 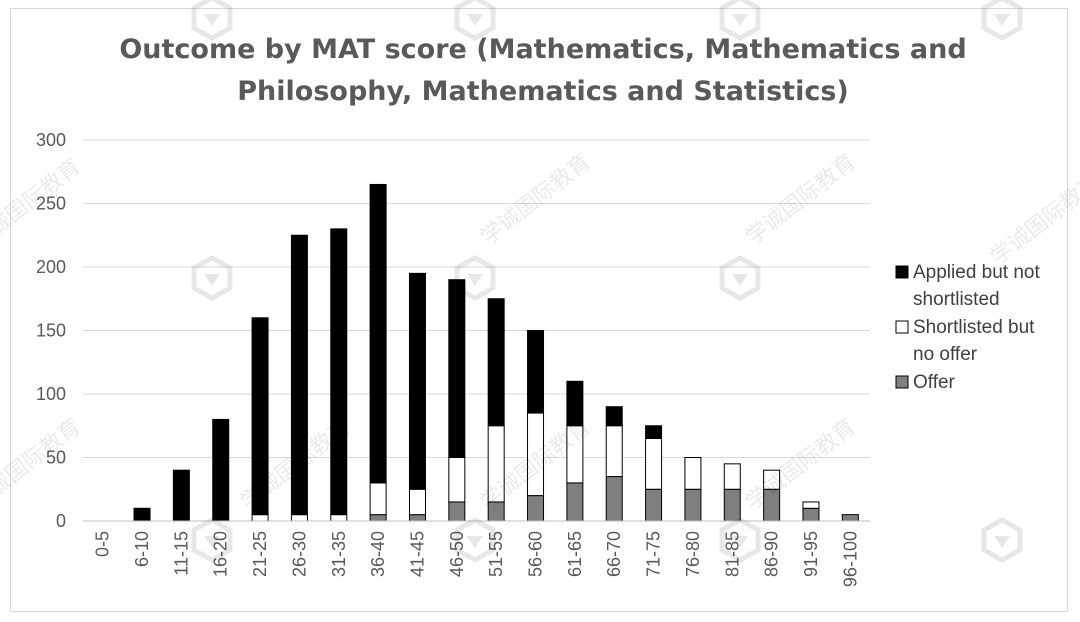 What do you see at coordinates (654, 554) in the screenshot?
I see `x-tick-label: 71-75` at bounding box center [654, 554].